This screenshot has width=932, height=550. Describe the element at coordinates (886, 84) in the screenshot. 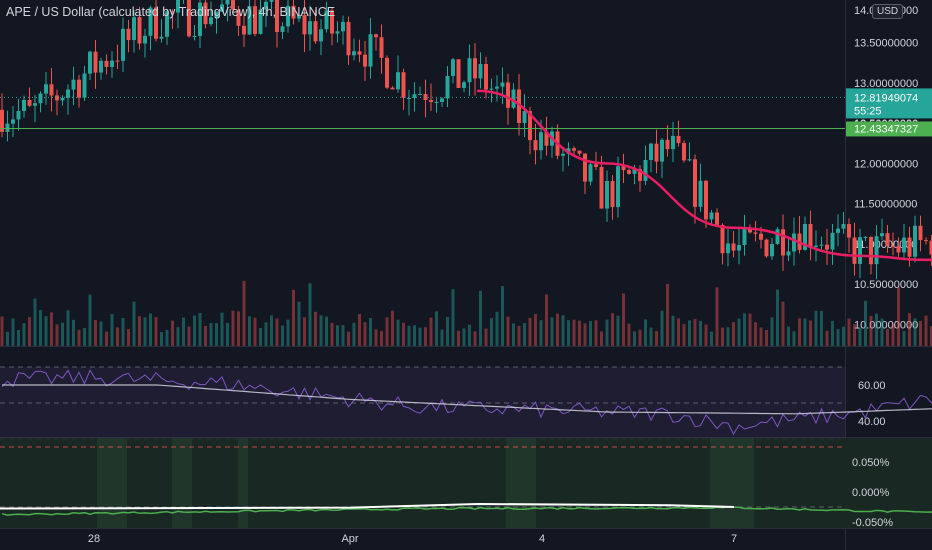

I see `price-tick-label: 13.00000000` at that location.